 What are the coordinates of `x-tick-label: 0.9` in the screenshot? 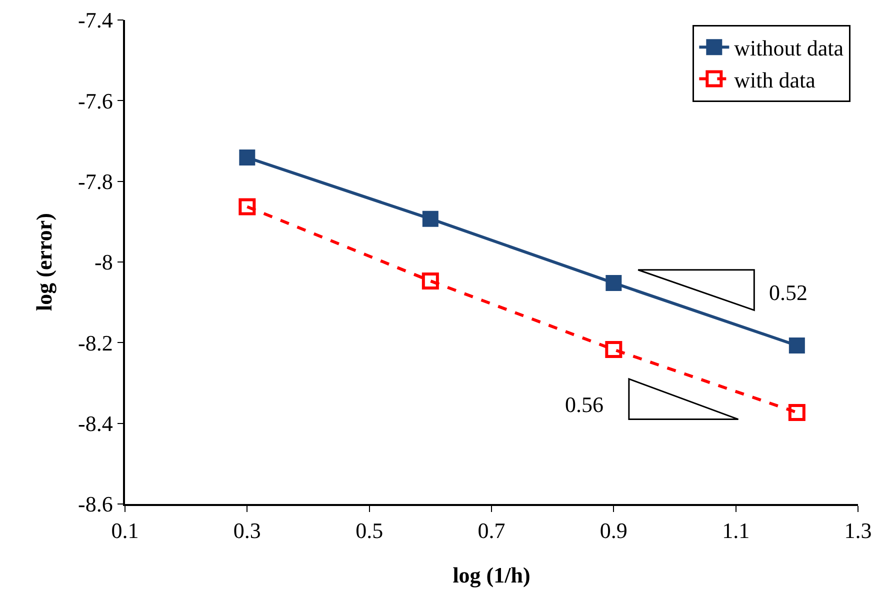 It's located at (614, 531).